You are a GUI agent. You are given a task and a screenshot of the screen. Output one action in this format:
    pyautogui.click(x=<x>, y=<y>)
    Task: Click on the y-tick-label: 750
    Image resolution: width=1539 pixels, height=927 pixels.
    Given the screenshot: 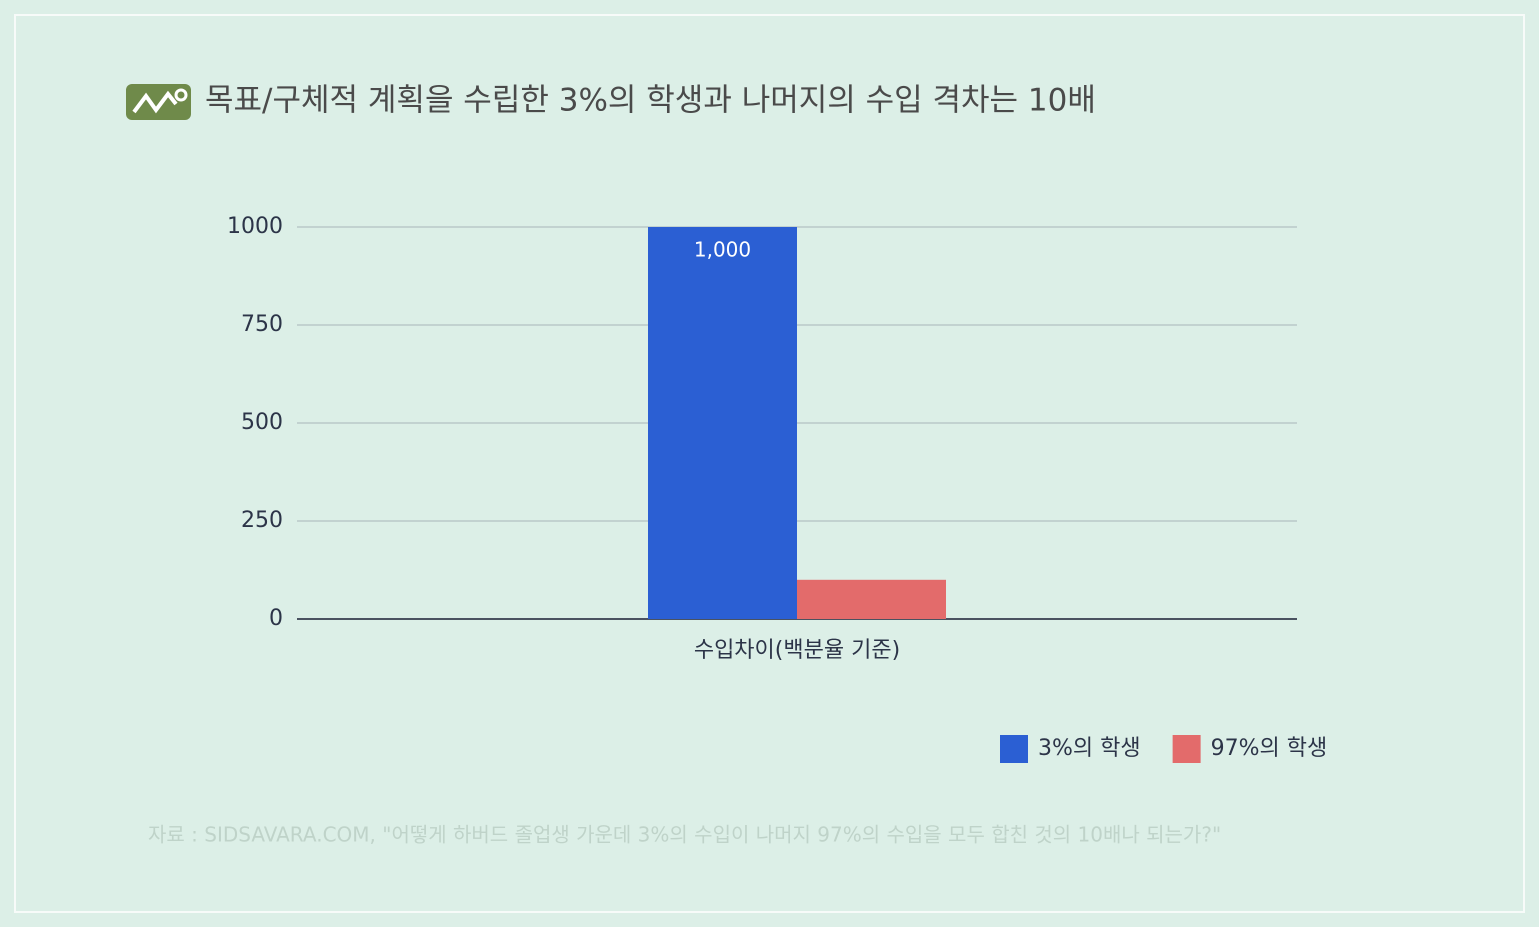 What is the action you would take?
    pyautogui.click(x=262, y=324)
    